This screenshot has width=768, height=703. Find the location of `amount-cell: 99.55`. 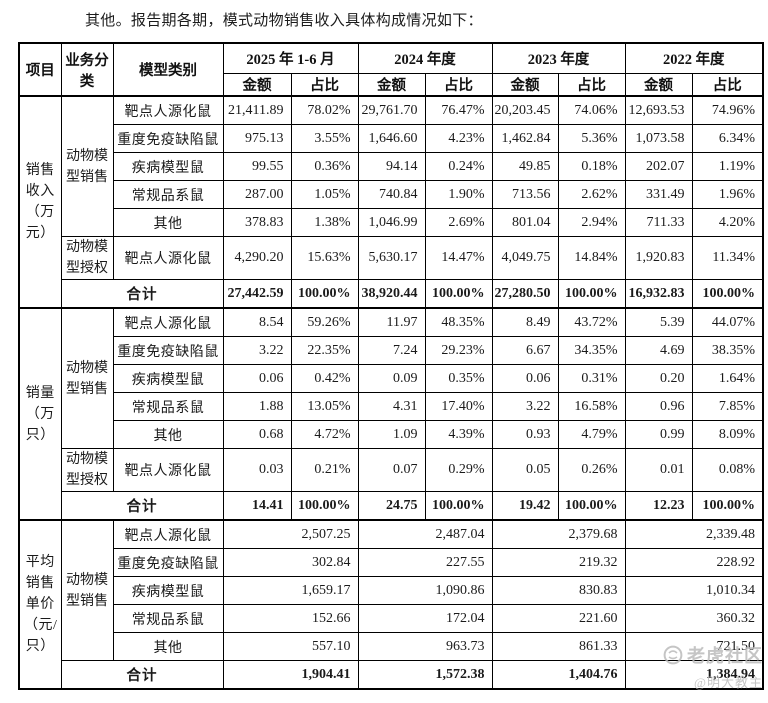

amount-cell: 99.55 is located at coordinates (257, 166).